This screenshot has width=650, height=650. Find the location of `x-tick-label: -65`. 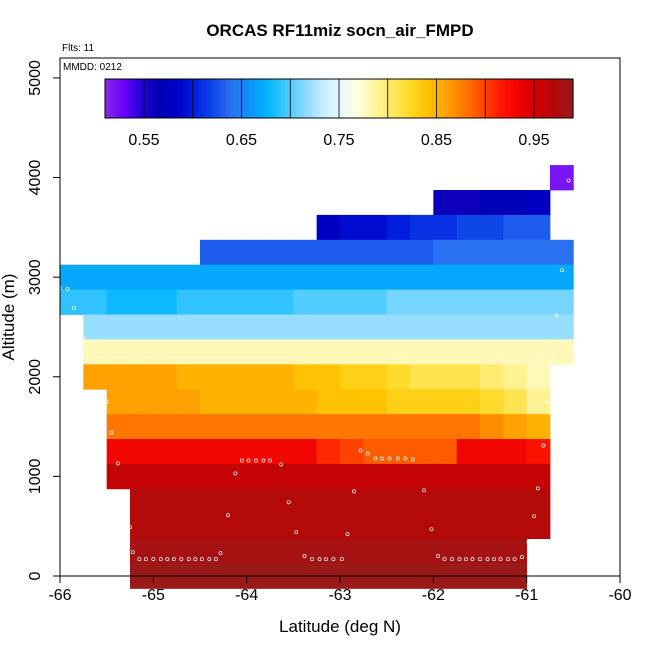

x-tick-label: -65 is located at coordinates (153, 595).